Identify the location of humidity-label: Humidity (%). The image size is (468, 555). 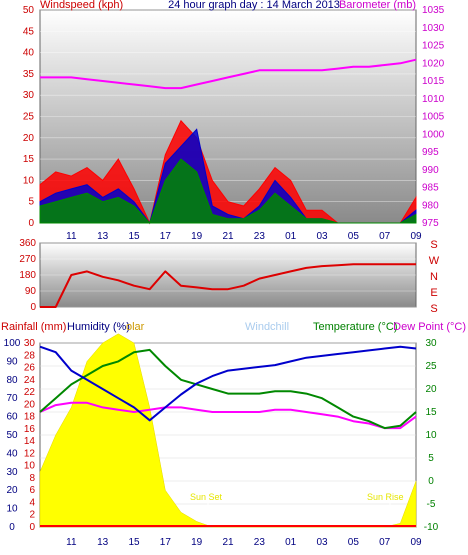
(98, 327).